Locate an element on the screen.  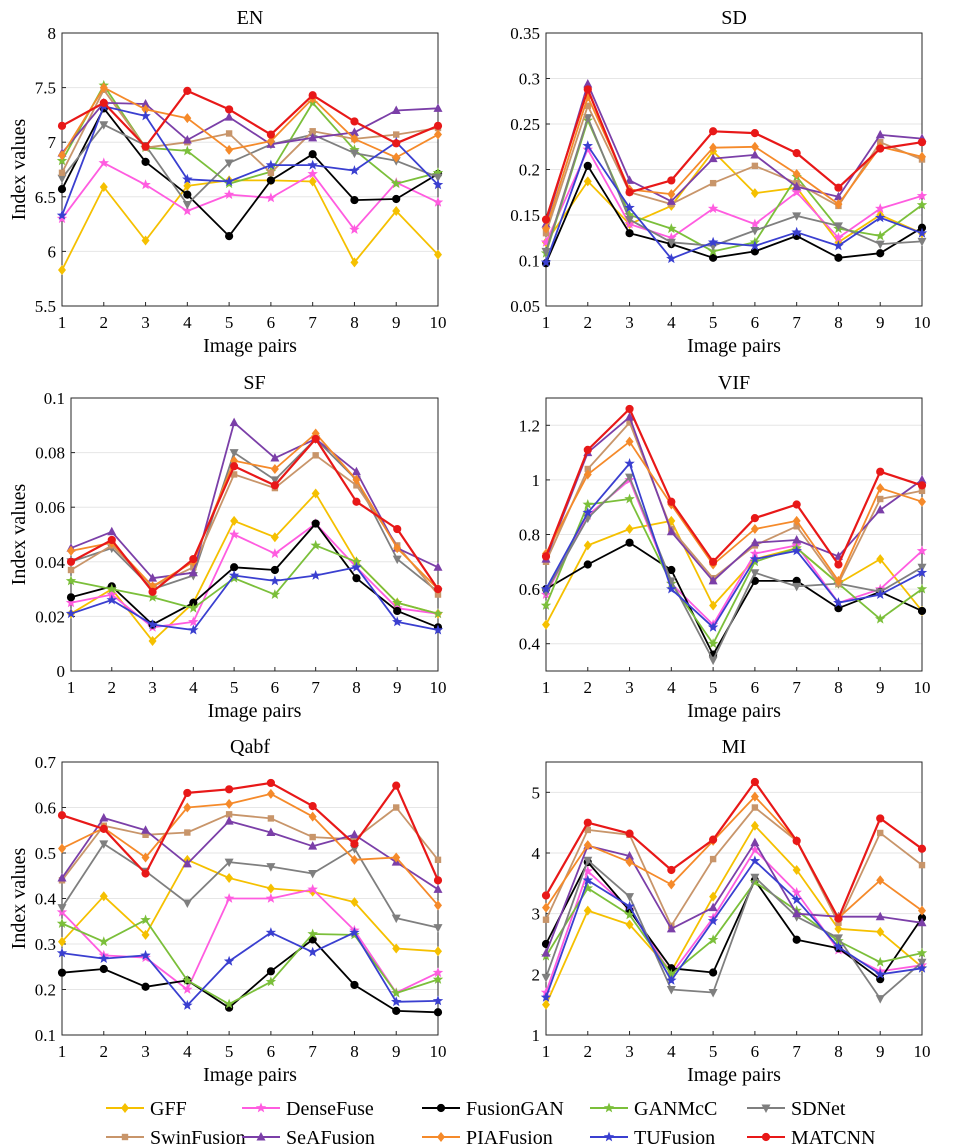
y-tick-label: 0.08 is located at coordinates (50, 453).